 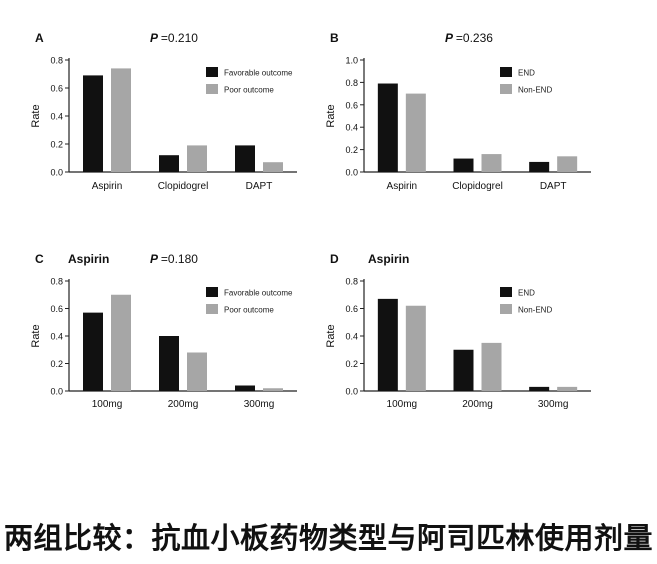 I want to click on panel-a-y-tick-label: 0.0, so click(x=56, y=173).